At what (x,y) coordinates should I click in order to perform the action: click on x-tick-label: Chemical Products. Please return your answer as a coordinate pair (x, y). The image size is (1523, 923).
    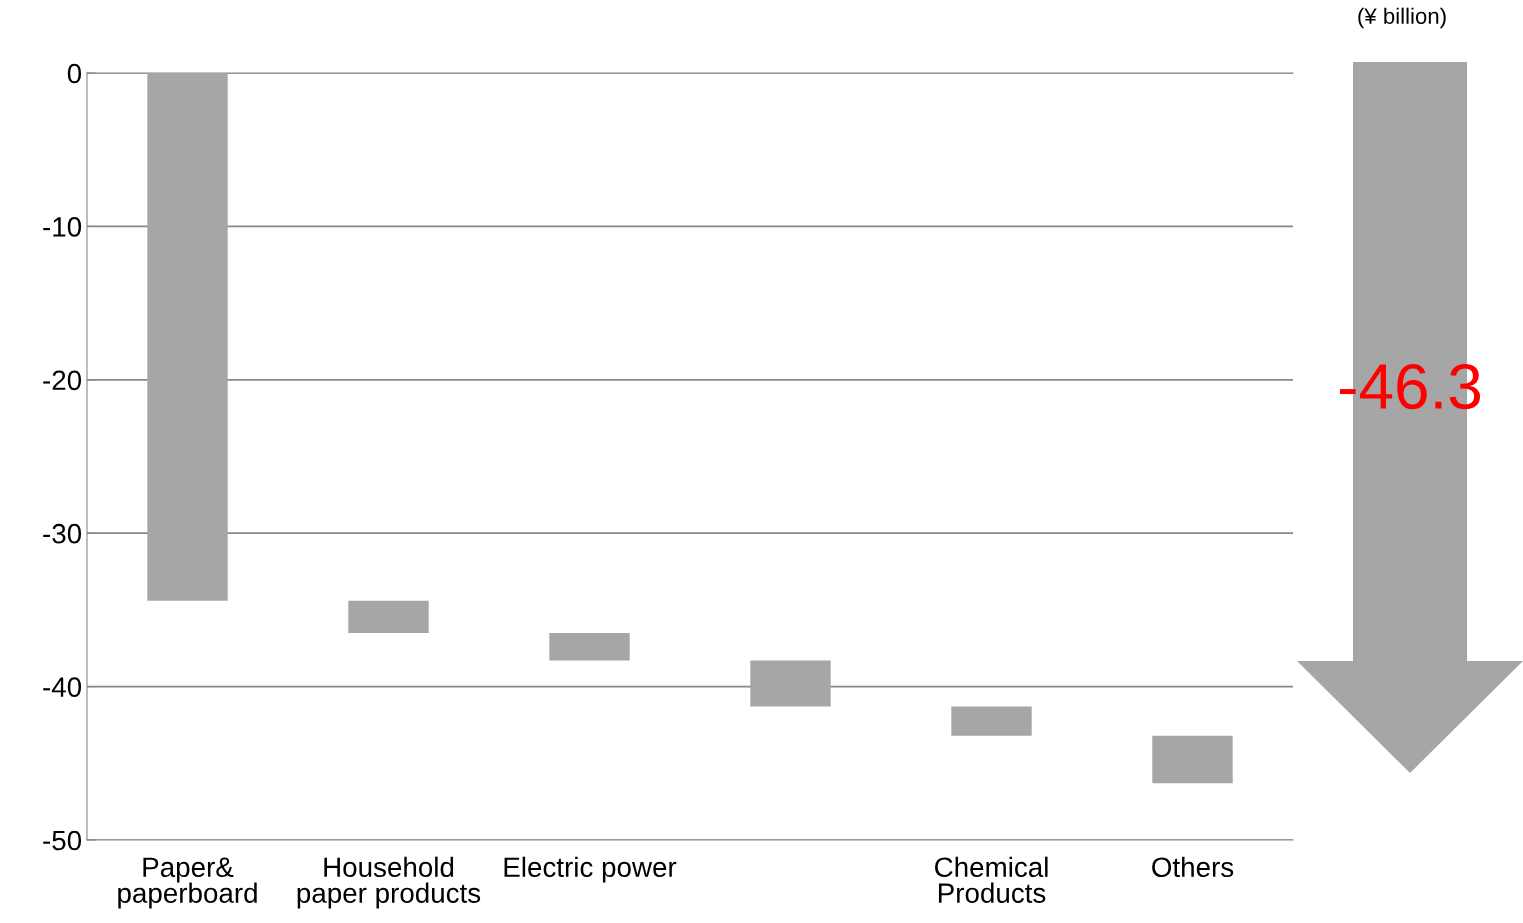
    Looking at the image, I should click on (991, 879).